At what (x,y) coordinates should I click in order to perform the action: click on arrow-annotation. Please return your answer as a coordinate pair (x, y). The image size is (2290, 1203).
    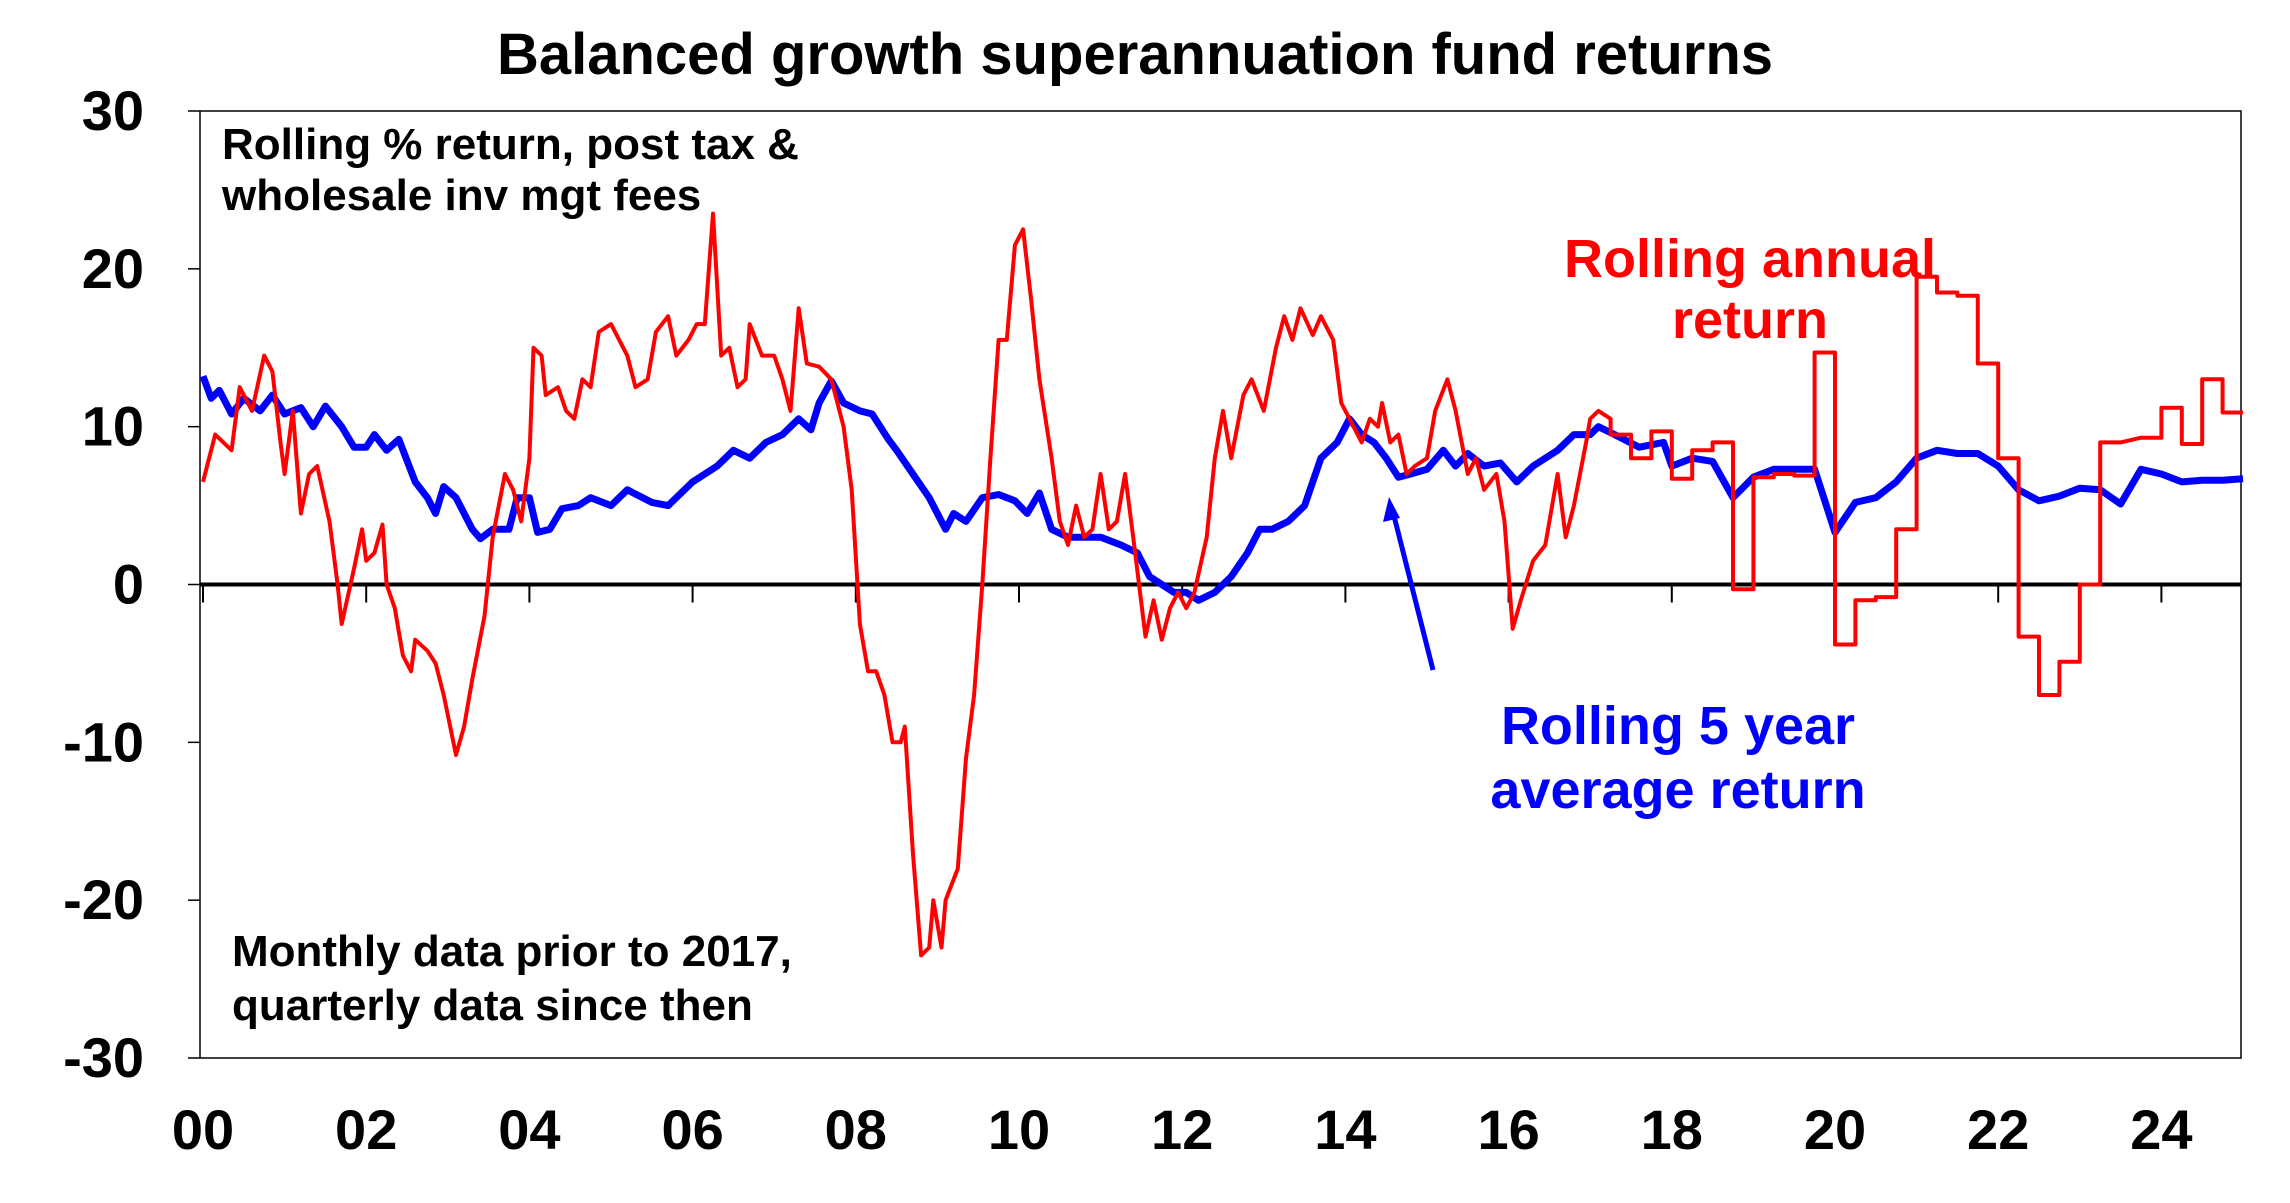
    Looking at the image, I should click on (1409, 584).